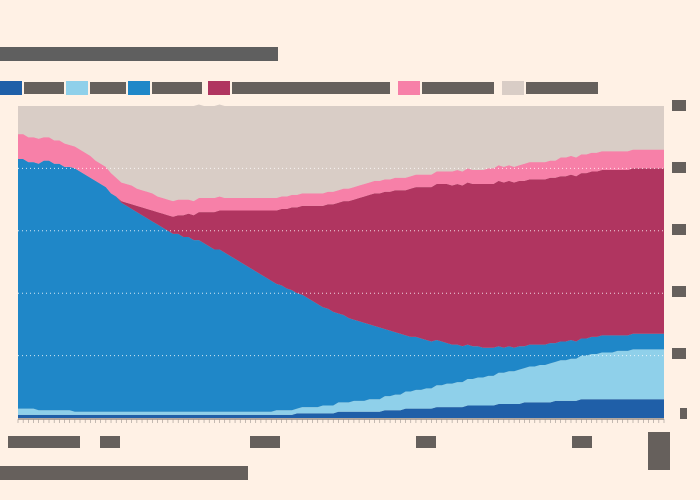 The image size is (700, 500). What do you see at coordinates (124, 473) in the screenshot?
I see `source-note-placeholder` at bounding box center [124, 473].